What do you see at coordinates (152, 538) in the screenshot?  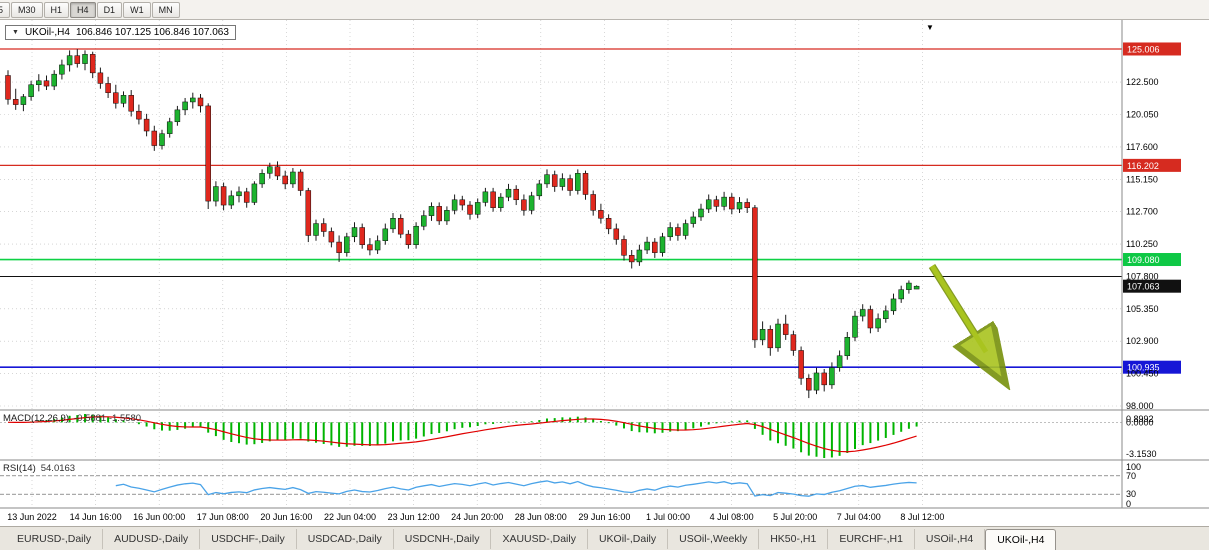 I see `chart-tab-audusd-daily: AUDUSD-,Daily` at bounding box center [152, 538].